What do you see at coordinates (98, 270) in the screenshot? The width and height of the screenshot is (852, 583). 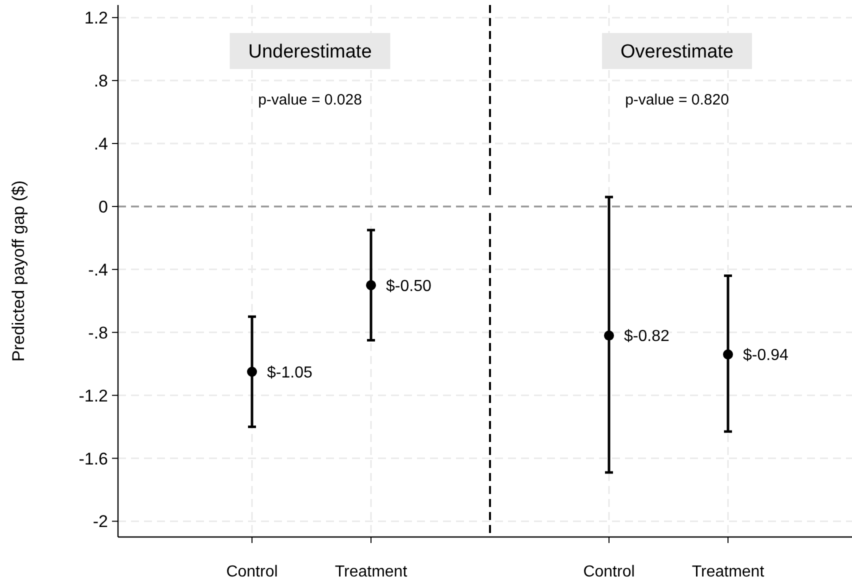 I see `y-tick-label: -.4` at bounding box center [98, 270].